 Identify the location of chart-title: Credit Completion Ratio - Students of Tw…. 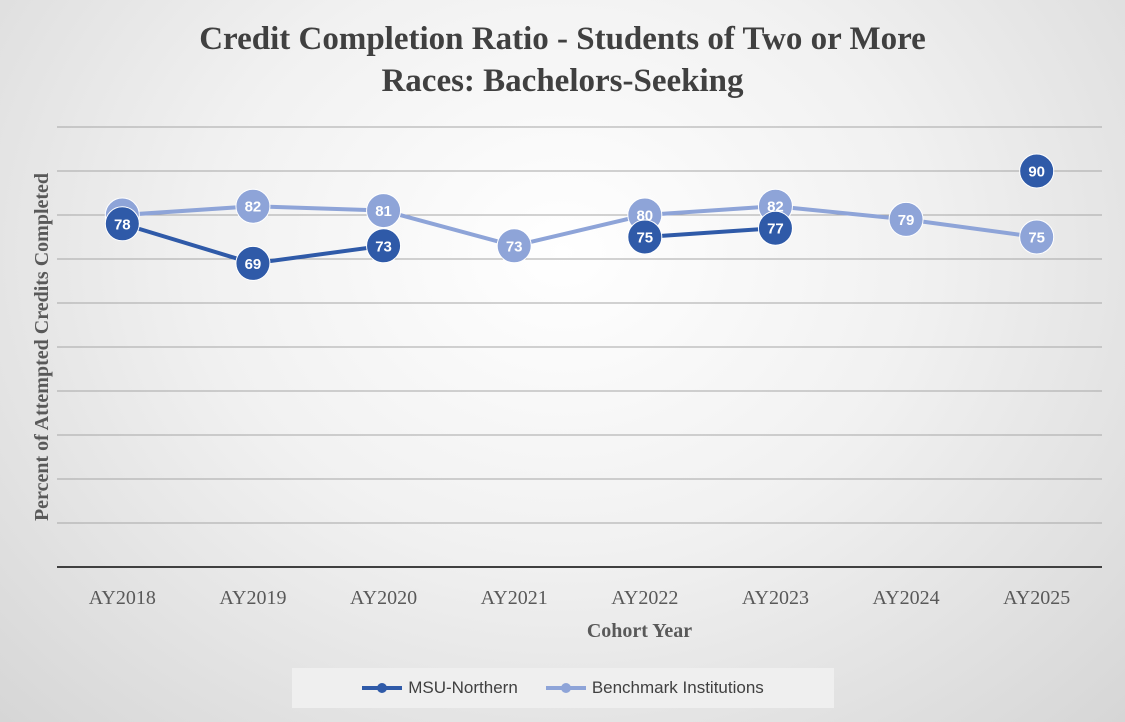
(562, 60).